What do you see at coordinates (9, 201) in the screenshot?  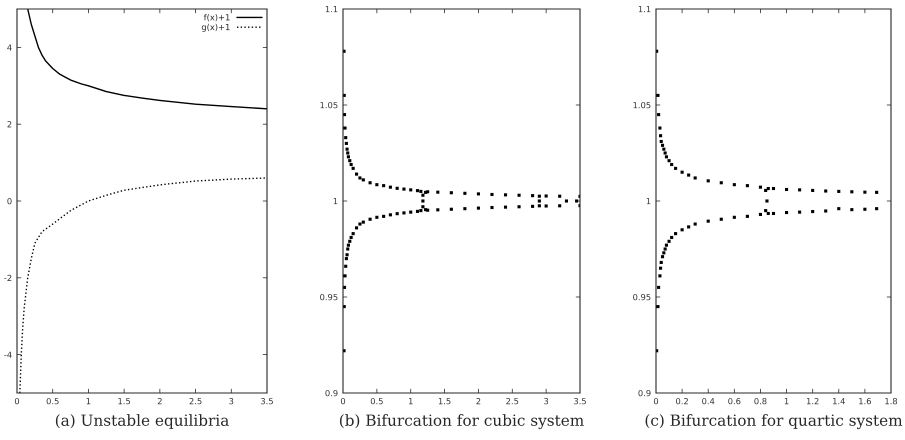 I see `y-tick-label: 0` at bounding box center [9, 201].